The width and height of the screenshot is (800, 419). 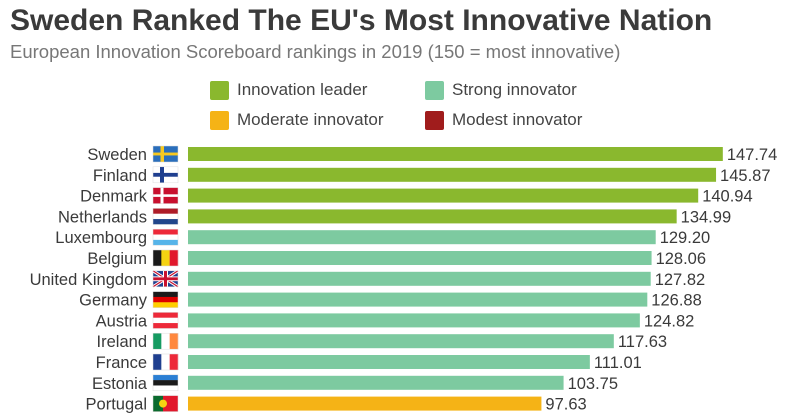 What do you see at coordinates (401, 341) in the screenshot?
I see `bar-ireland` at bounding box center [401, 341].